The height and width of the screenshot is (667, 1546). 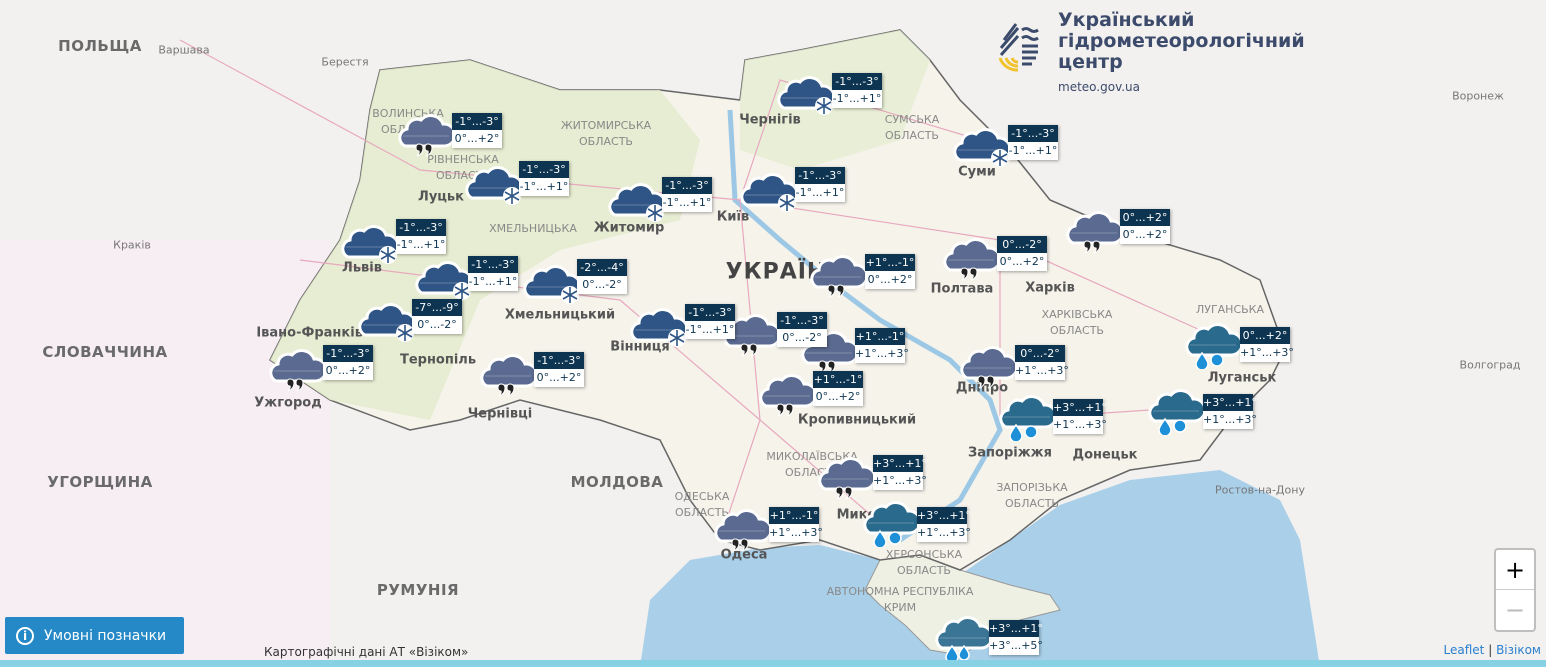 I want to click on day-temperature: +1°...+3°, so click(x=1080, y=425).